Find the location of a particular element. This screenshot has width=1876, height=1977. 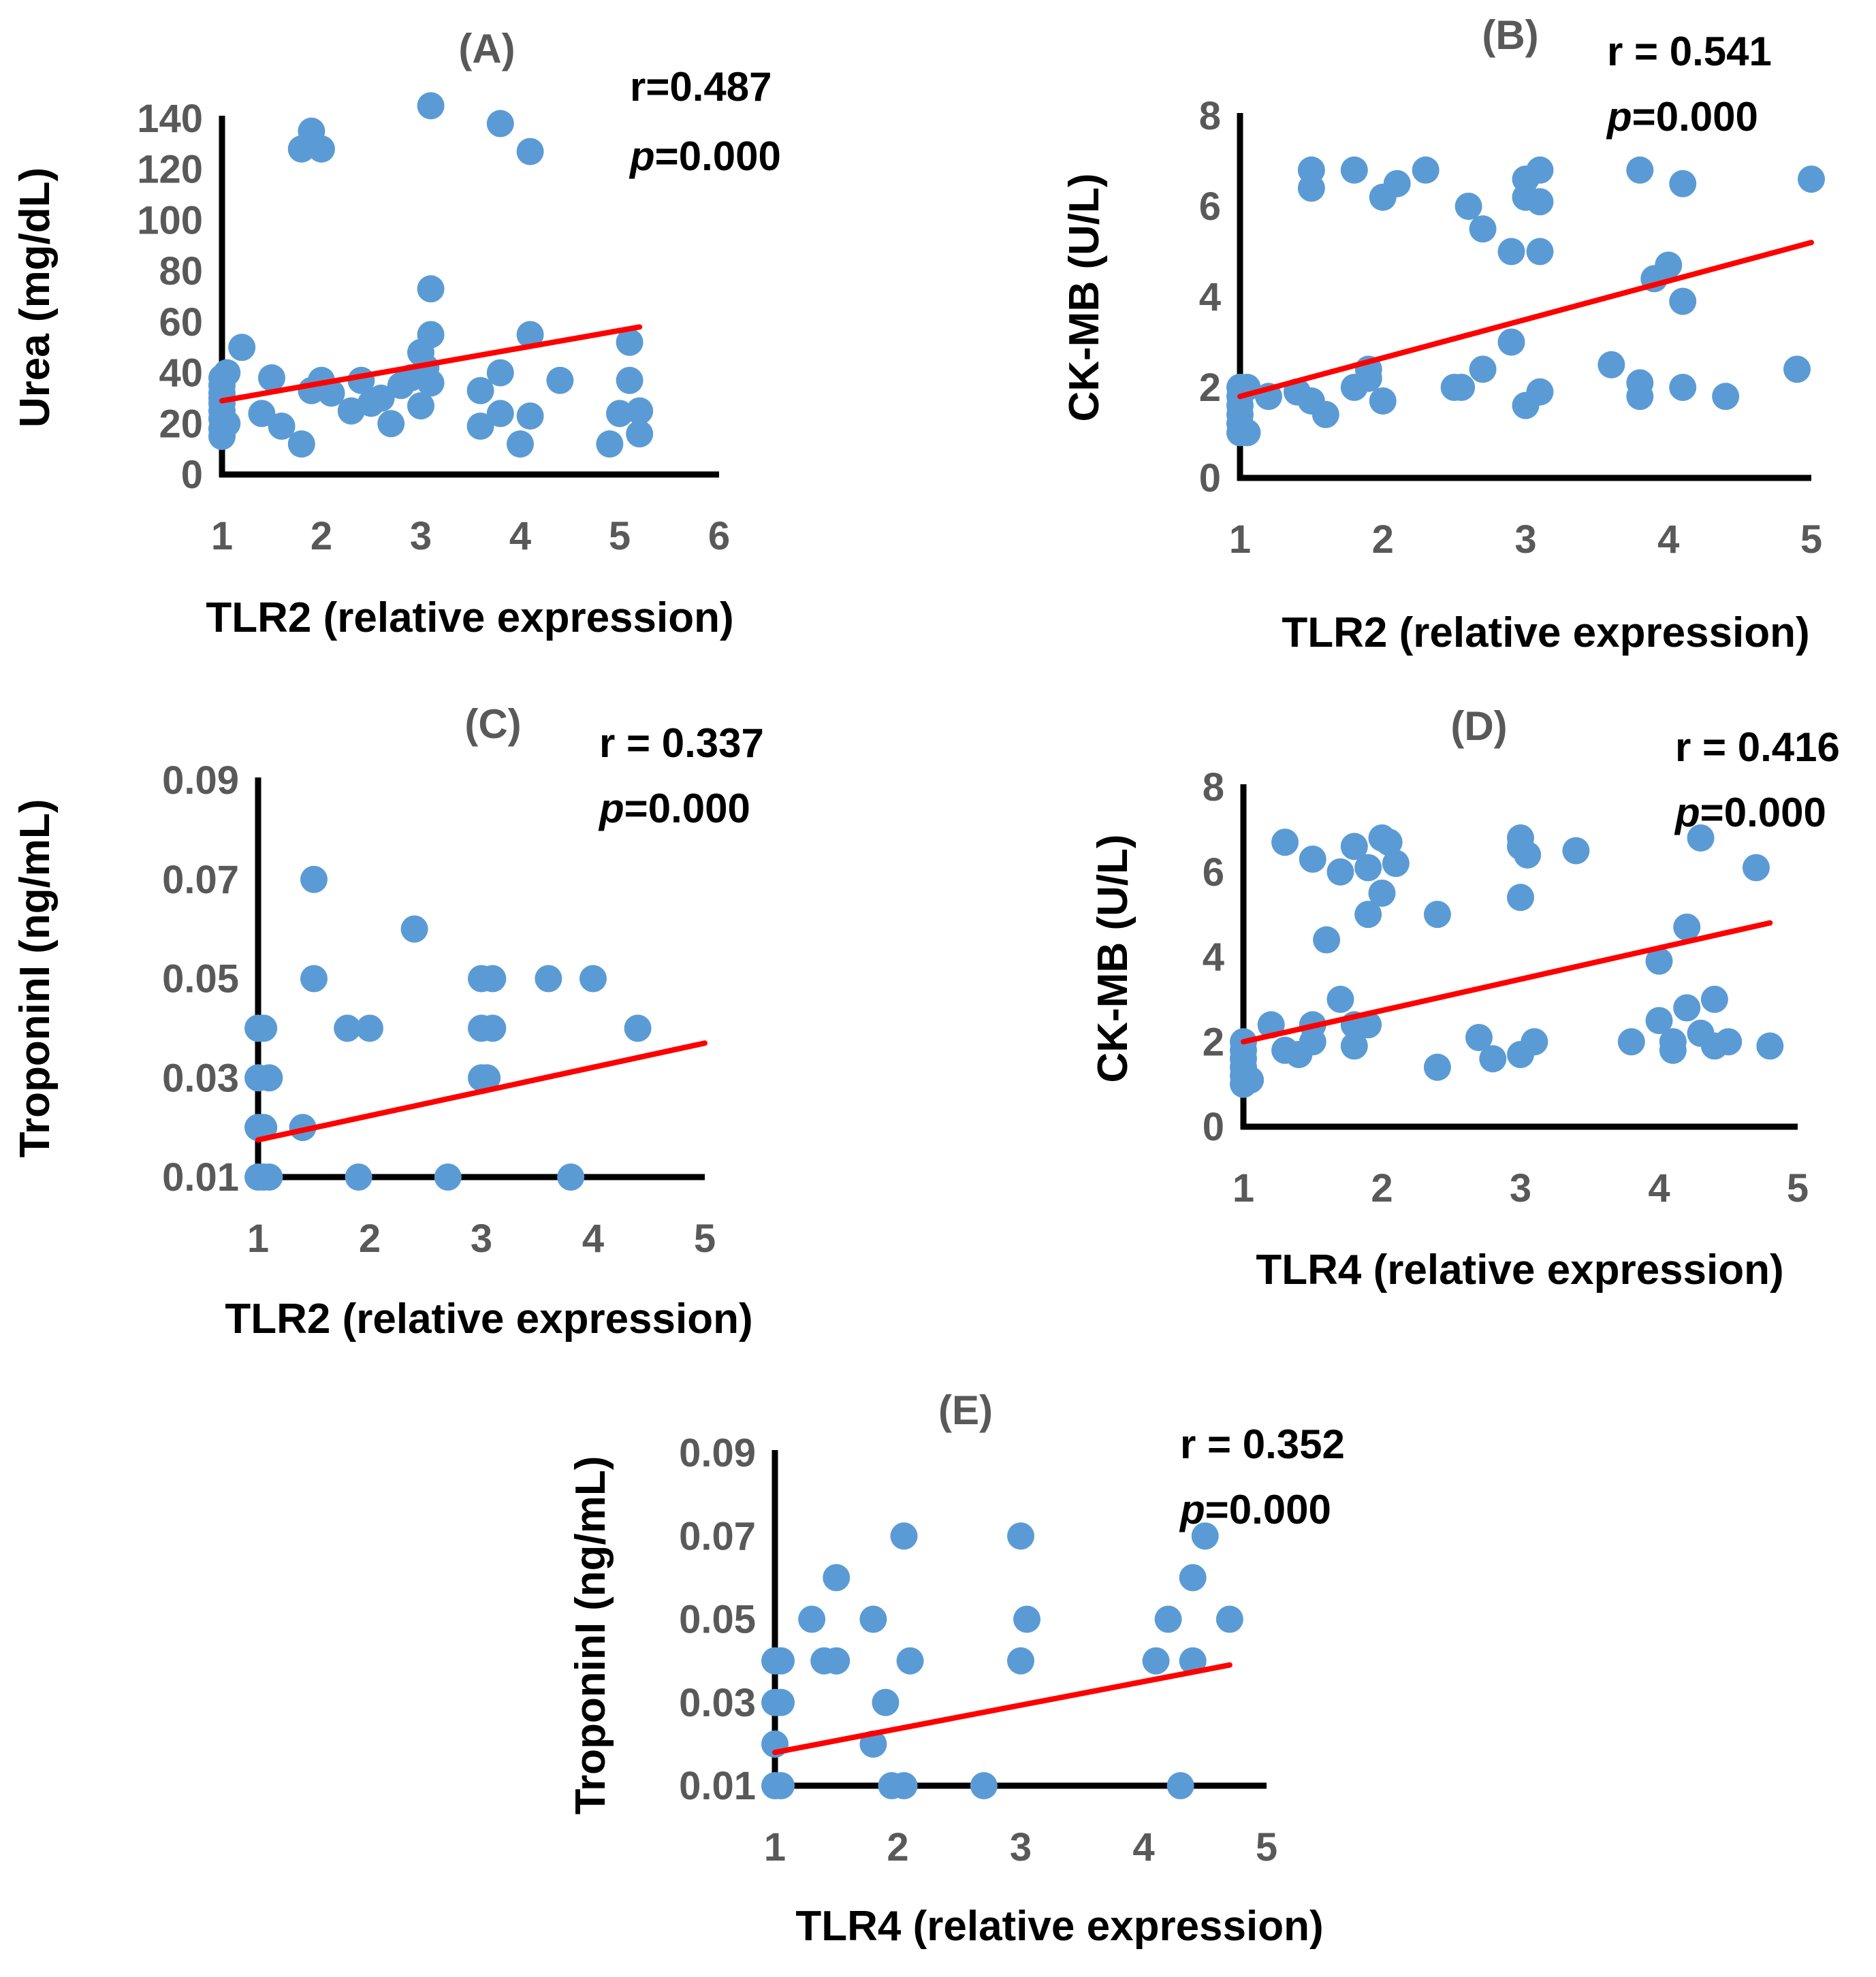

y-axis-title: TroponinI (ng/mL) is located at coordinates (35, 978).